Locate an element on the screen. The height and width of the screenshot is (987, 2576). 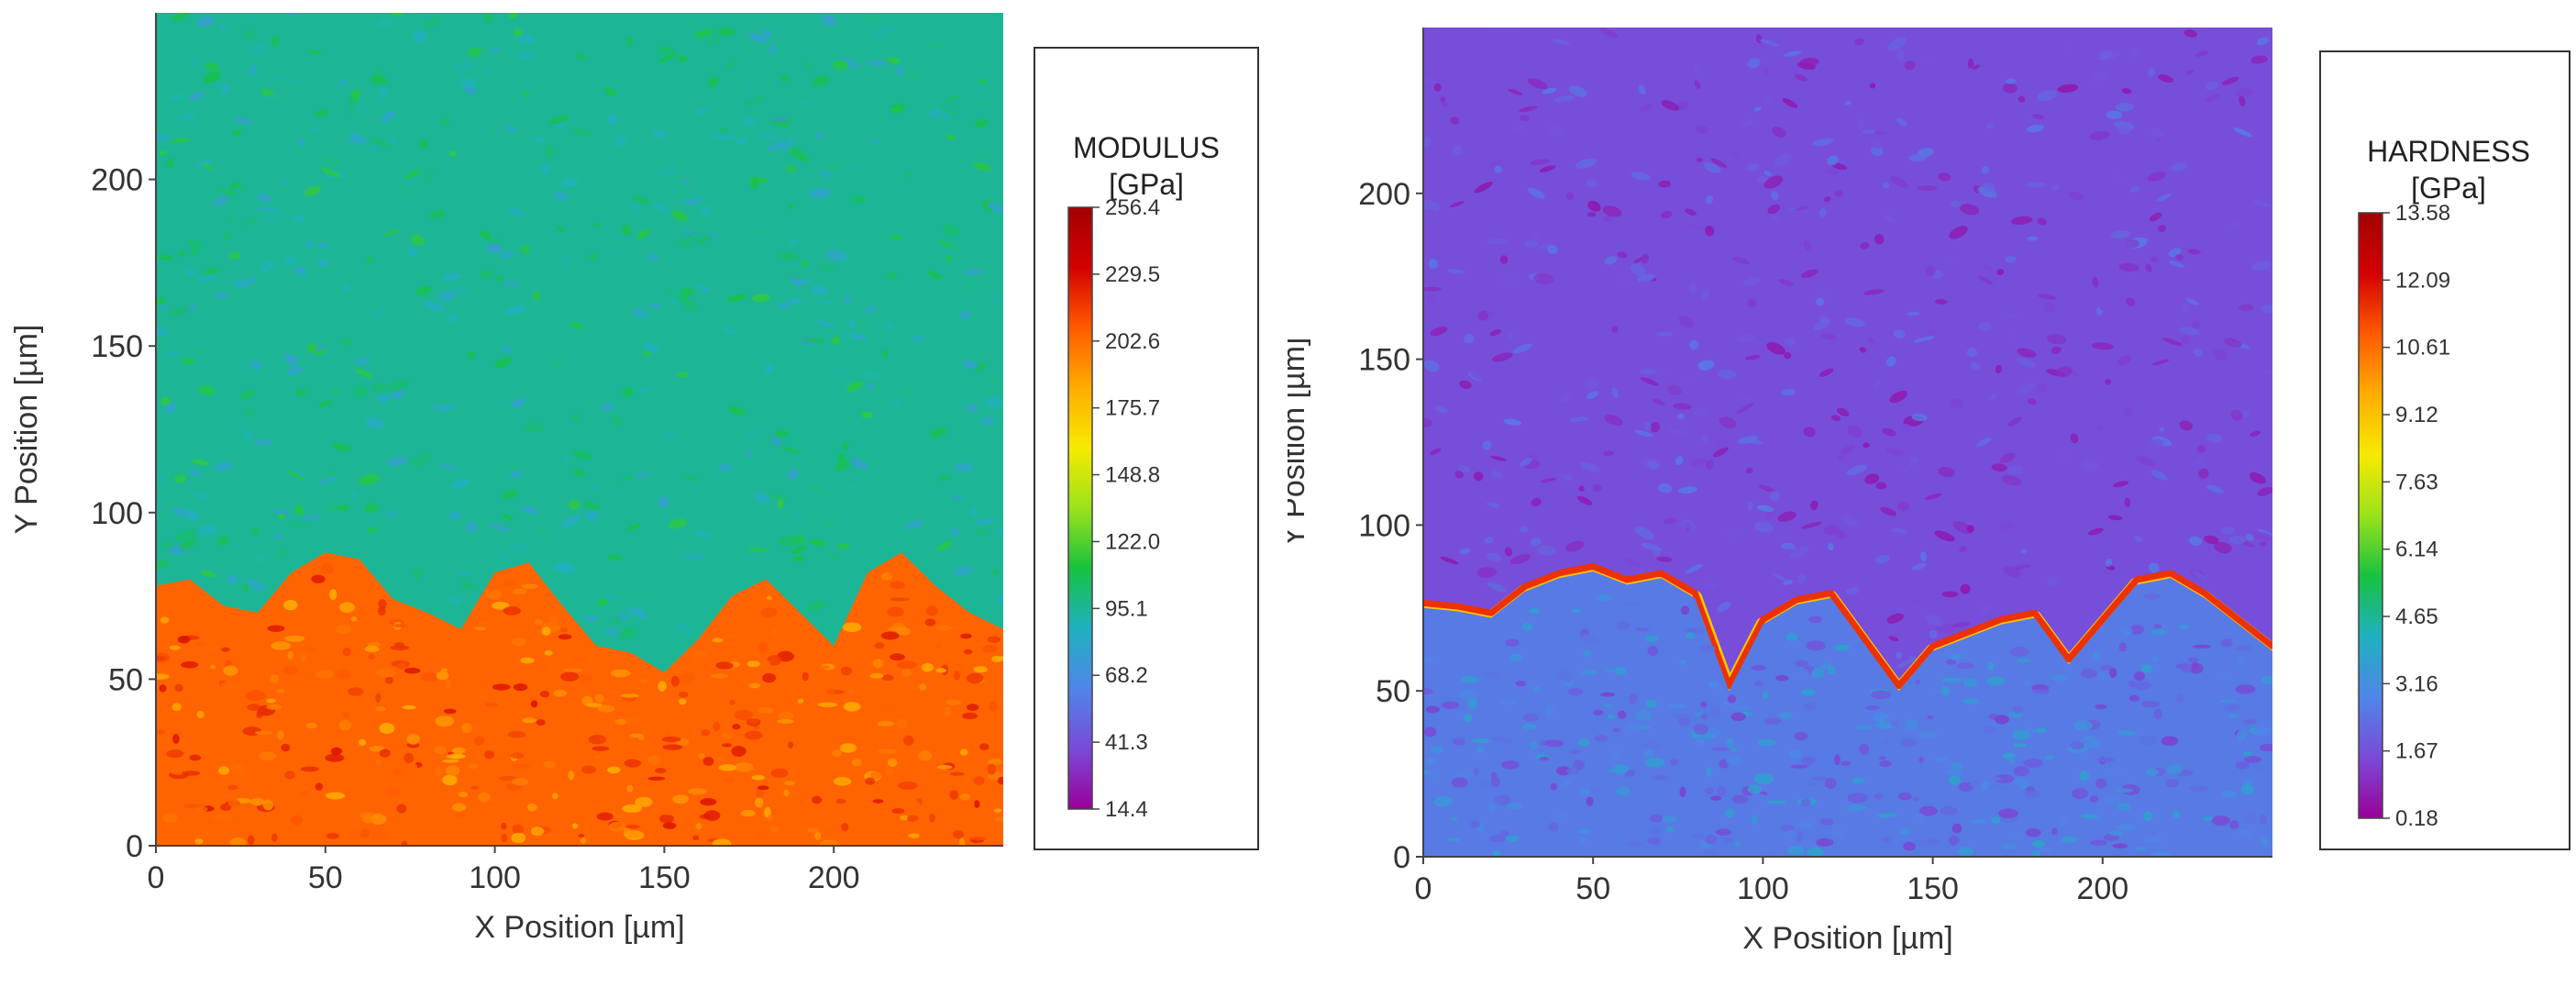
hardness-colorbar-unit: [GPa] is located at coordinates (2448, 188).